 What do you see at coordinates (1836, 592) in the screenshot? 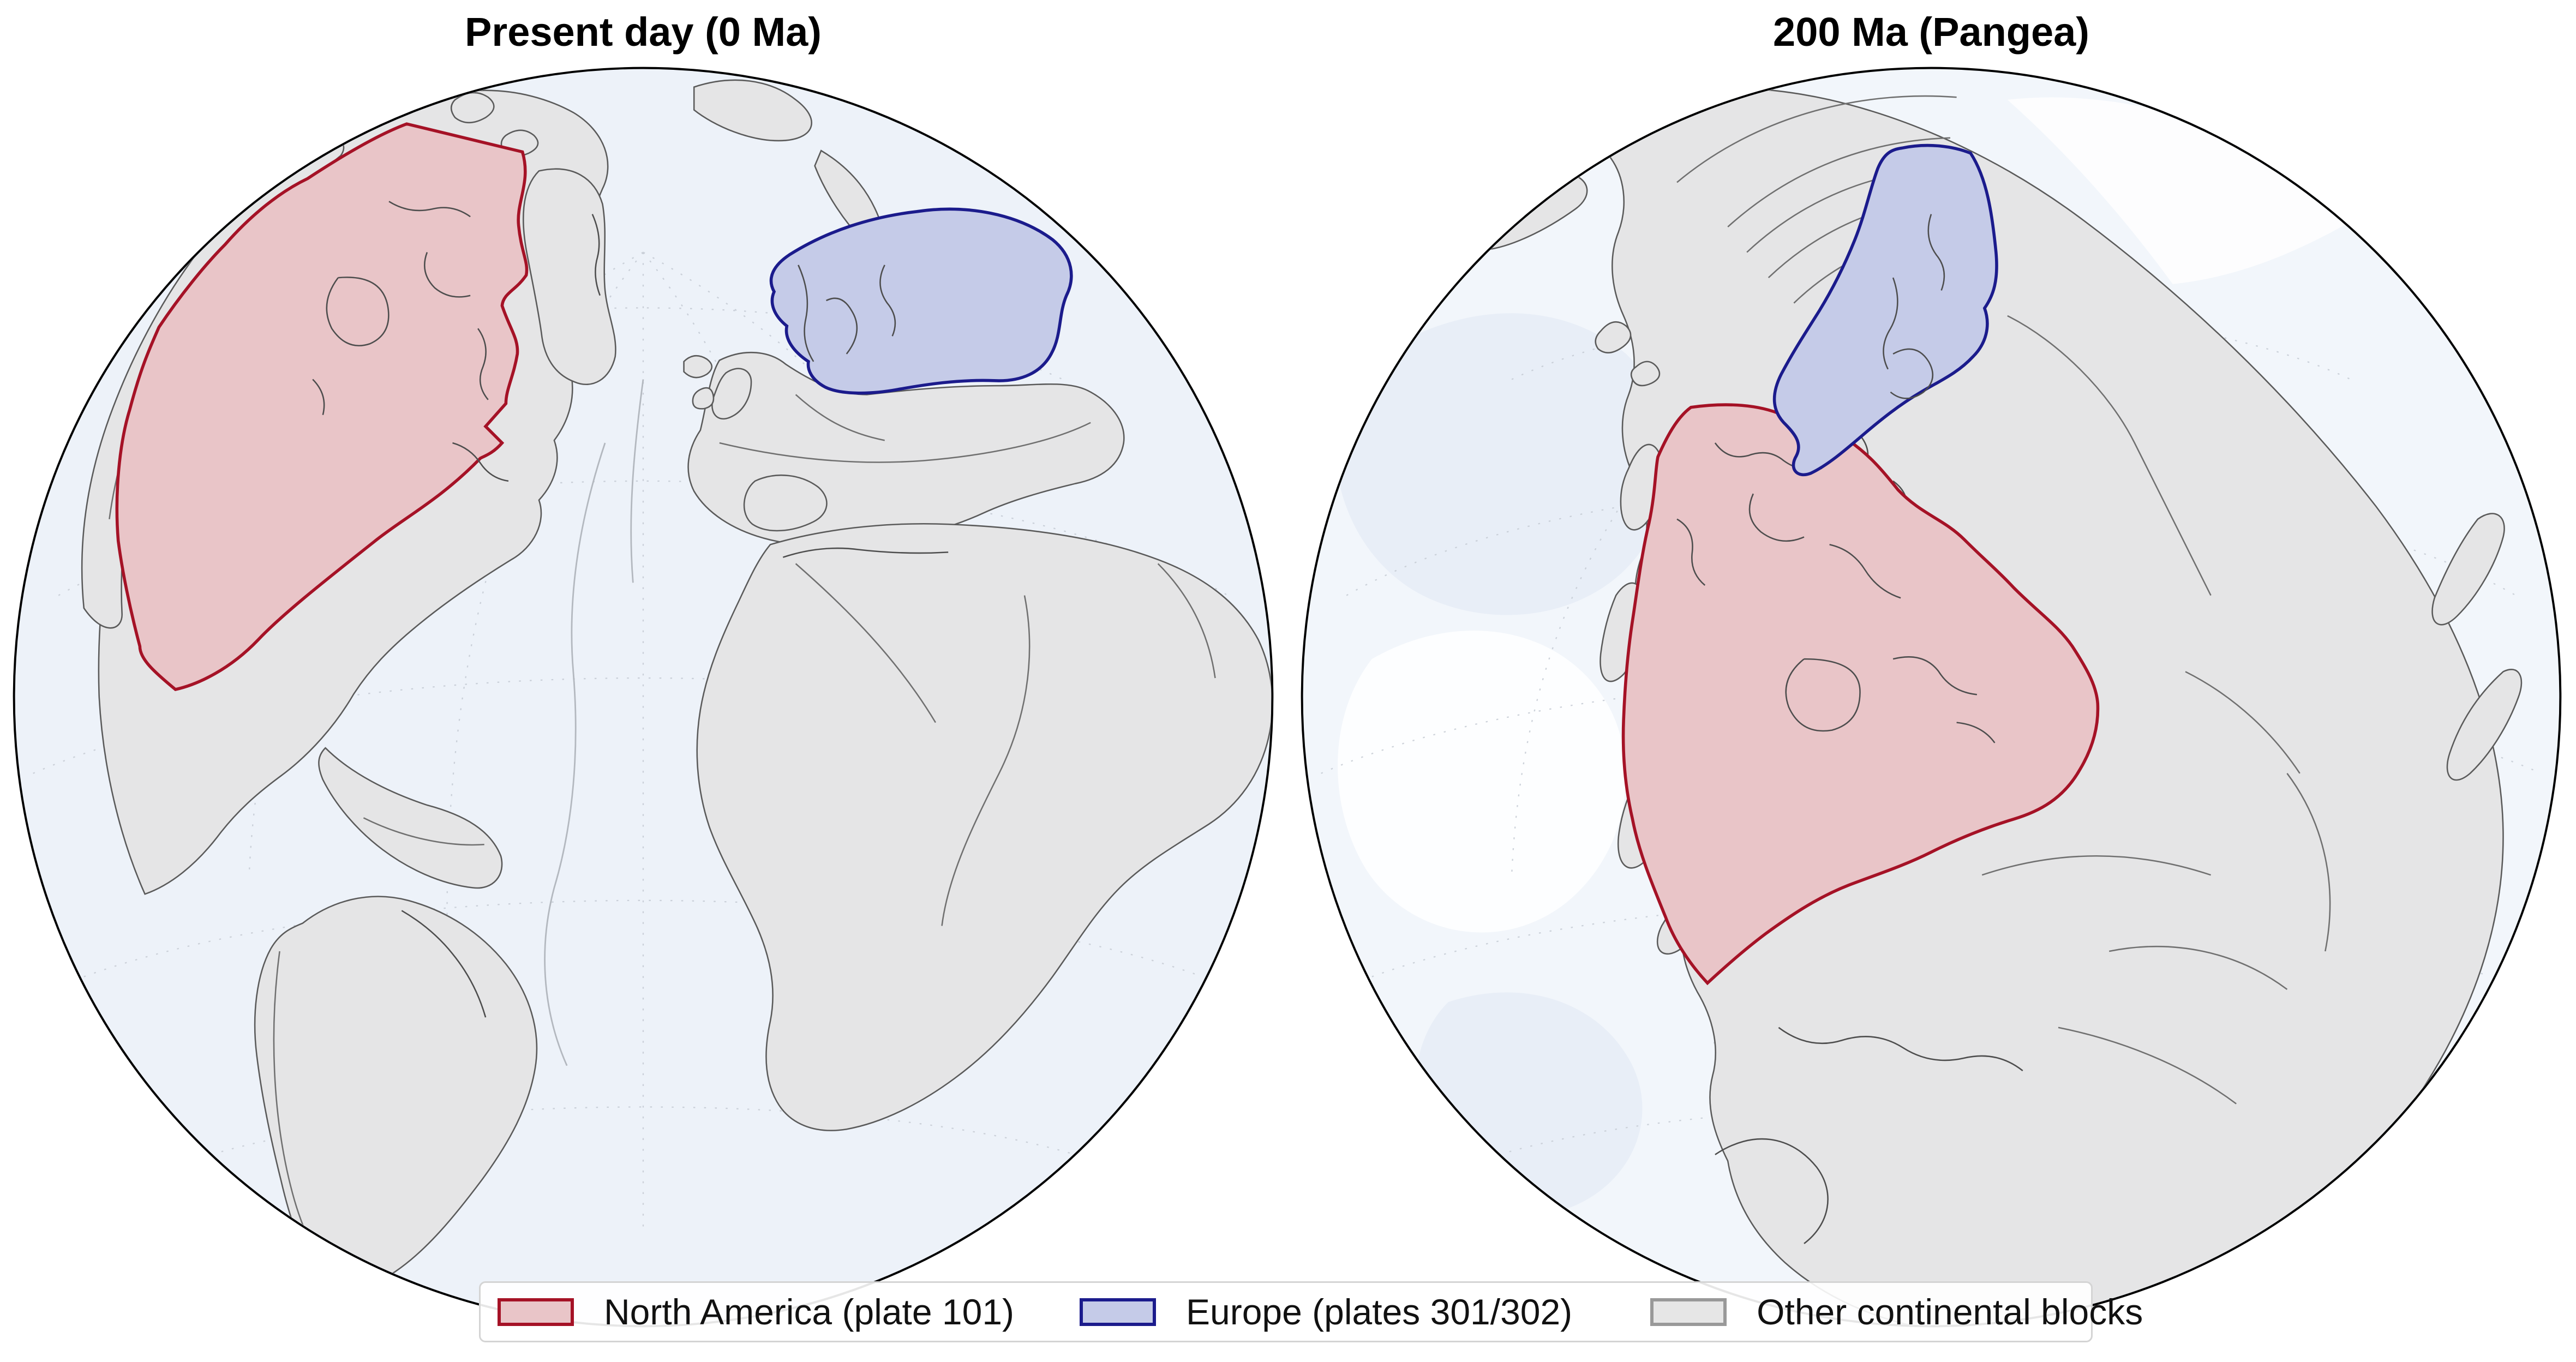
I see `north-america-coastlines-pangea` at bounding box center [1836, 592].